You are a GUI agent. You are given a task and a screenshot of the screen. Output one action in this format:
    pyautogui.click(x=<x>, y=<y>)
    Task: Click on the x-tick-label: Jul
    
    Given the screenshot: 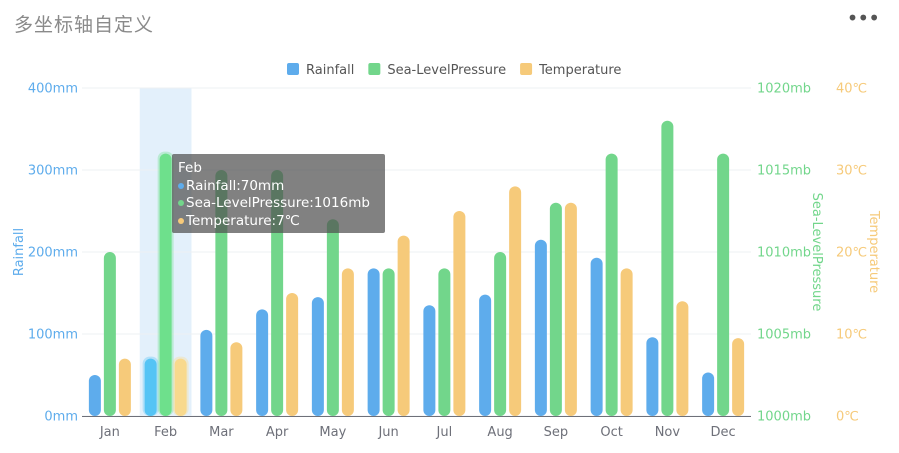 What is the action you would take?
    pyautogui.click(x=444, y=432)
    